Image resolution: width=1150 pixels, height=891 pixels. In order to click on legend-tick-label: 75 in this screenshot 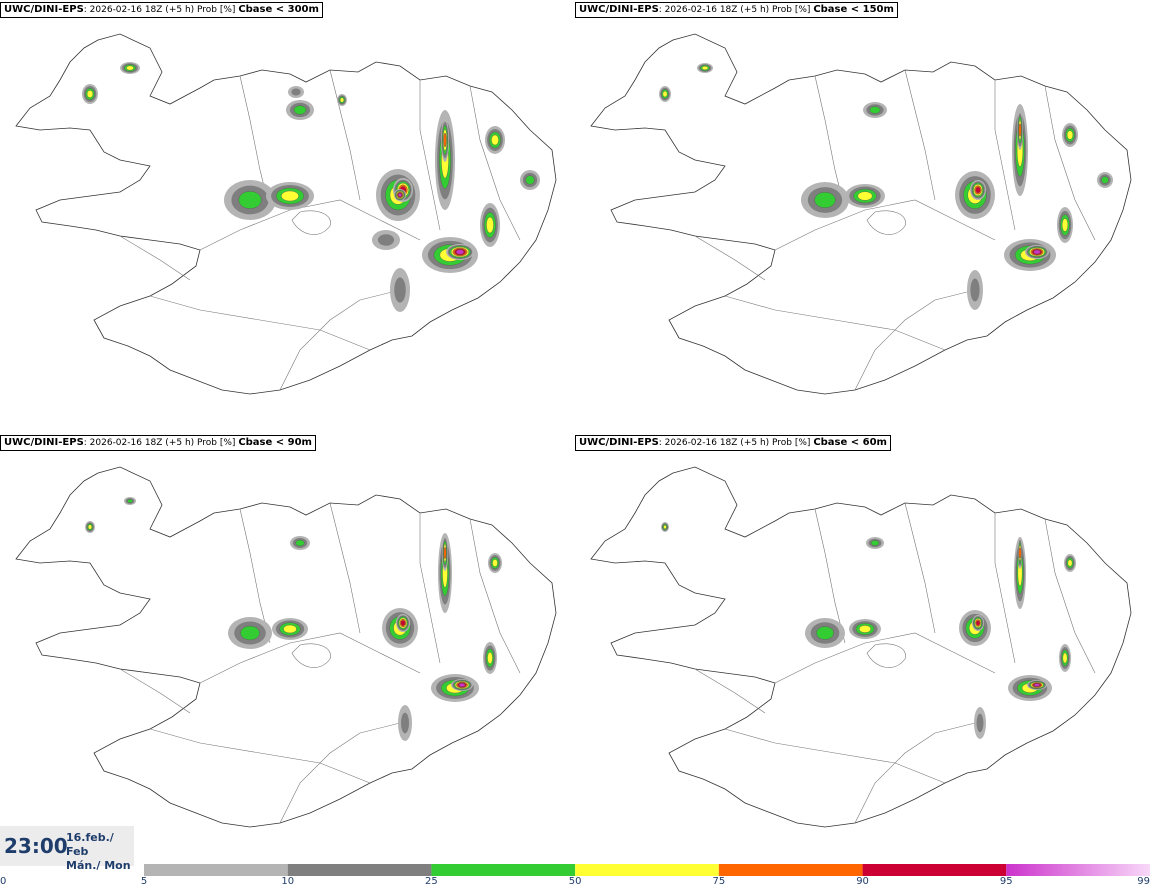, I will do `click(719, 881)`.